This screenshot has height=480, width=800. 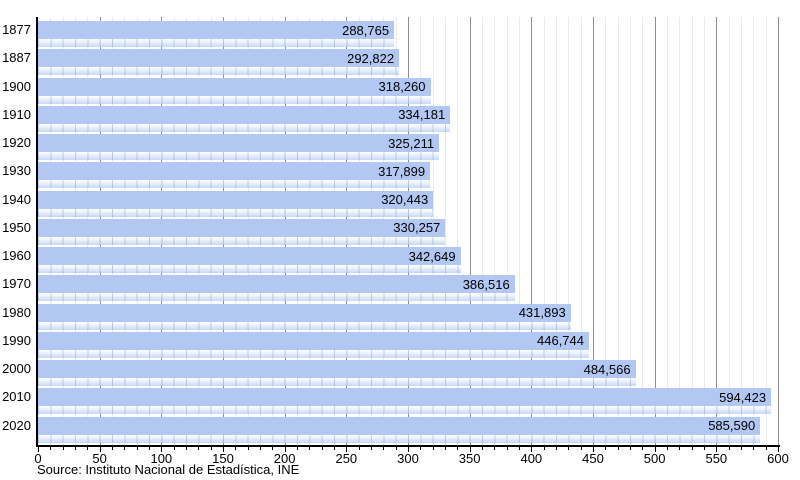 What do you see at coordinates (560, 341) in the screenshot?
I see `value-label: 446,744` at bounding box center [560, 341].